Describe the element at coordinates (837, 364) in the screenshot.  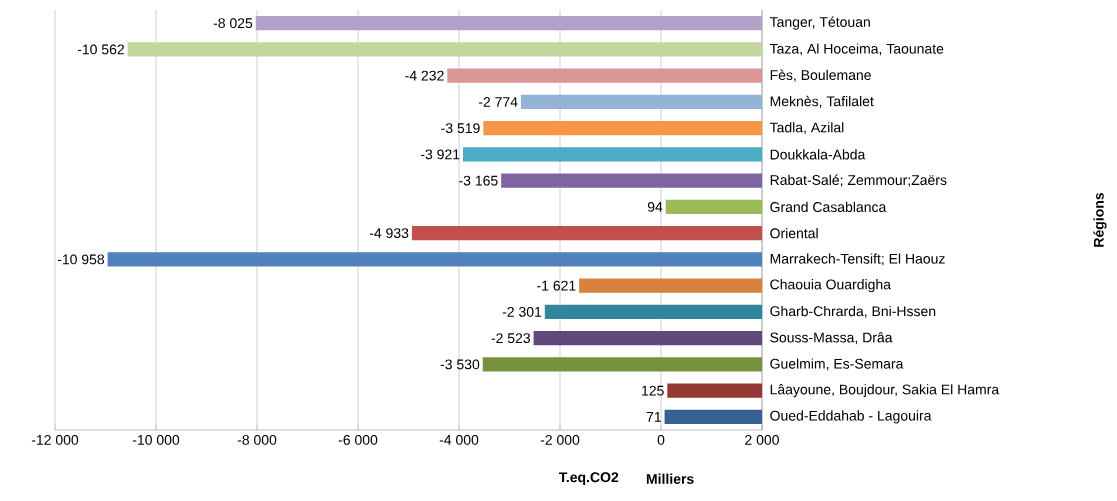
I see `y-tick-label: Guelmim, Es-Semara` at that location.